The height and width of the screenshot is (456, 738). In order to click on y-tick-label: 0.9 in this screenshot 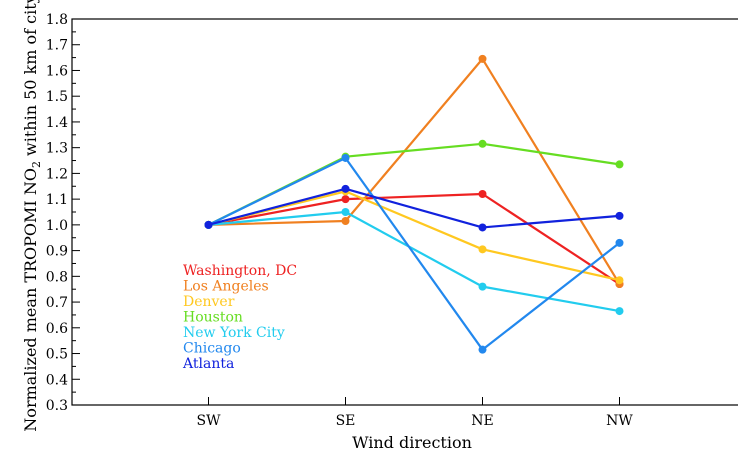, I will do `click(57, 252)`.